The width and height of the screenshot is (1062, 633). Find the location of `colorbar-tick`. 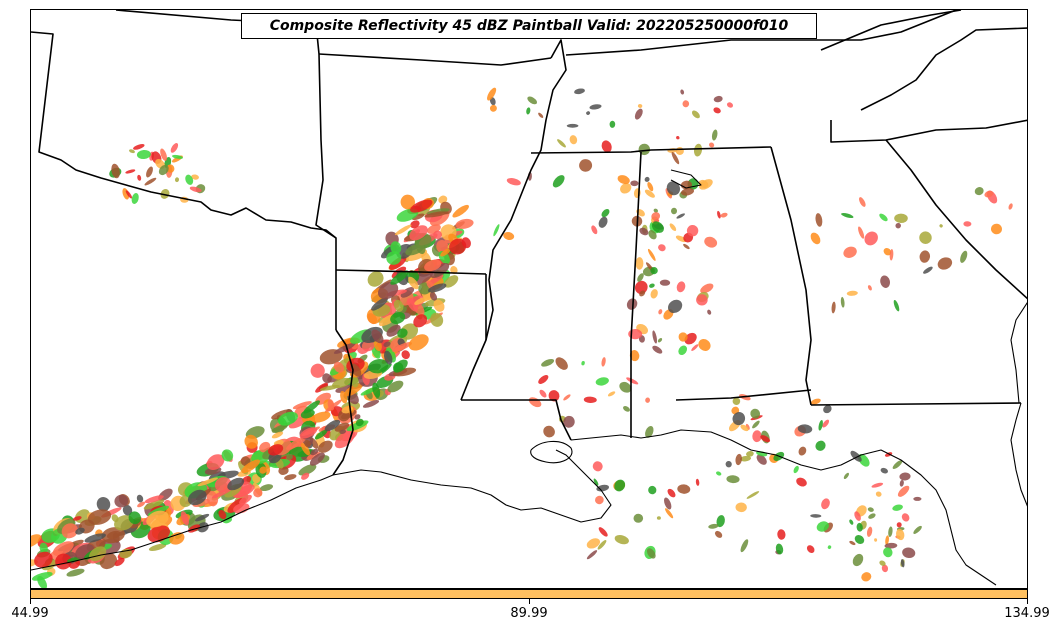

colorbar-tick is located at coordinates (30, 601).